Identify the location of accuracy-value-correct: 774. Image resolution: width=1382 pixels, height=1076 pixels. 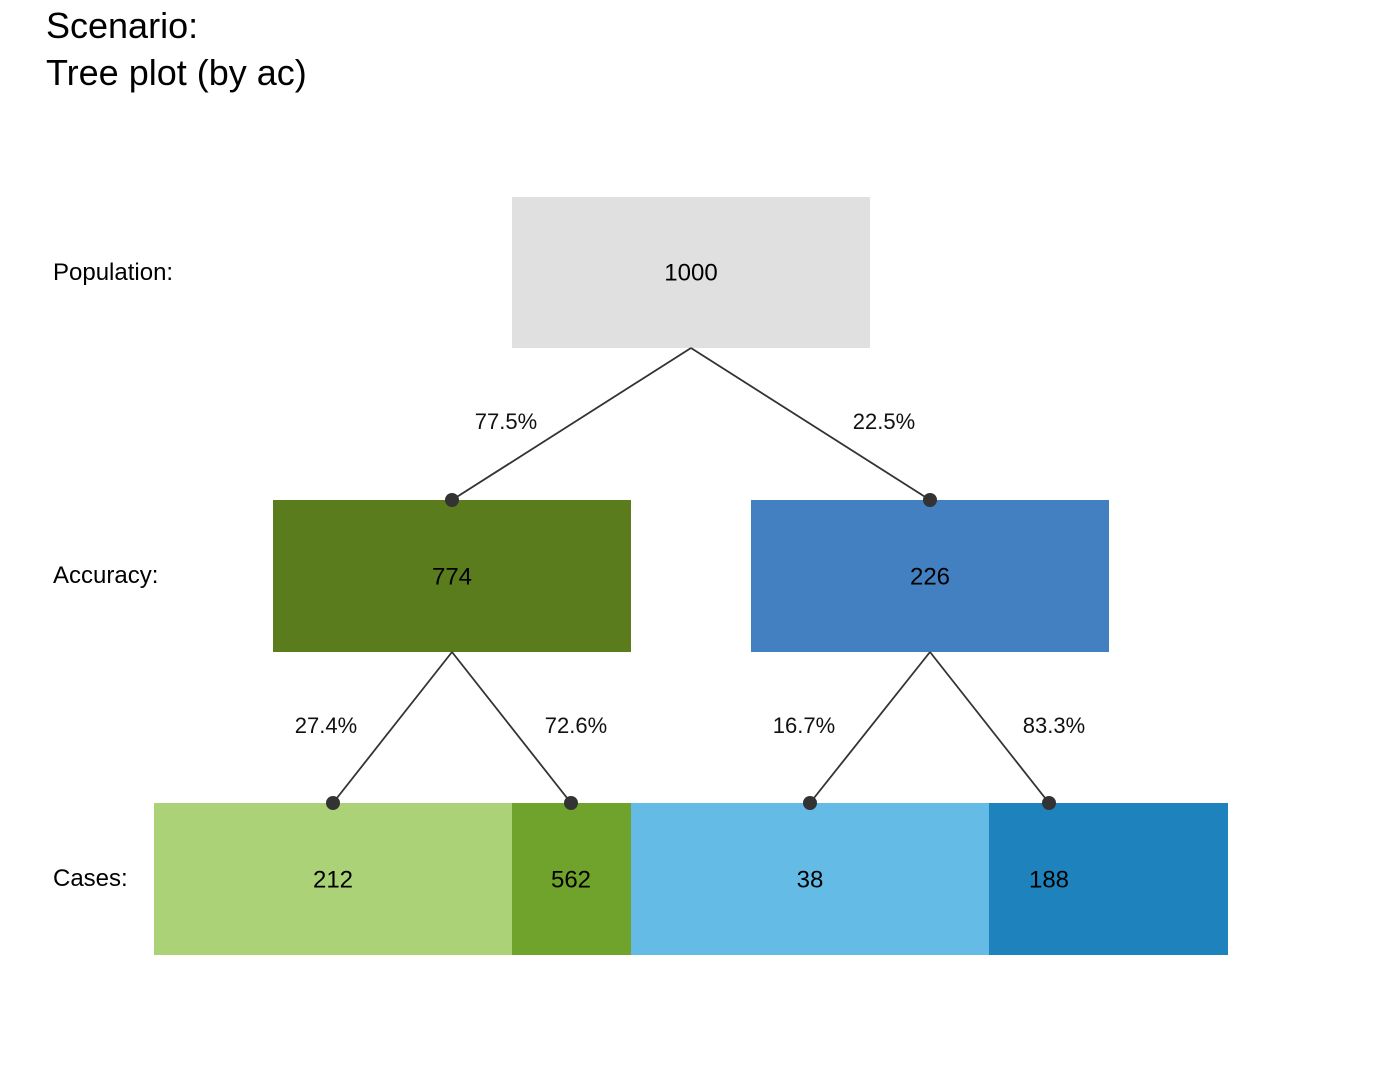
(452, 576).